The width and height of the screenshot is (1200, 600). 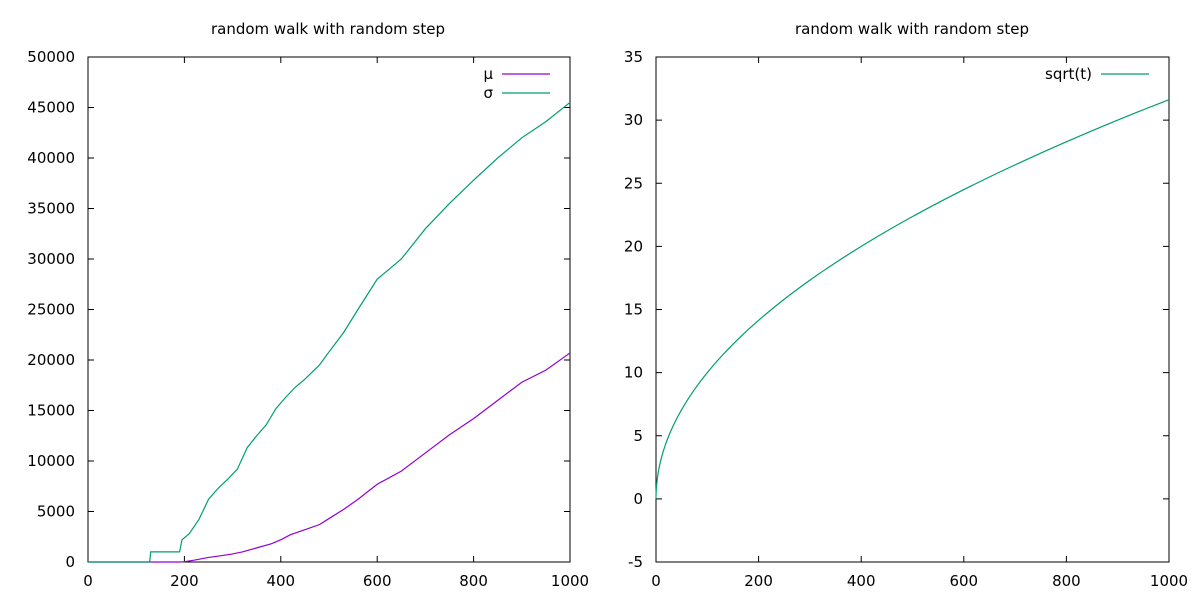 I want to click on chart-left-y-tick-label: 25000, so click(x=51, y=310).